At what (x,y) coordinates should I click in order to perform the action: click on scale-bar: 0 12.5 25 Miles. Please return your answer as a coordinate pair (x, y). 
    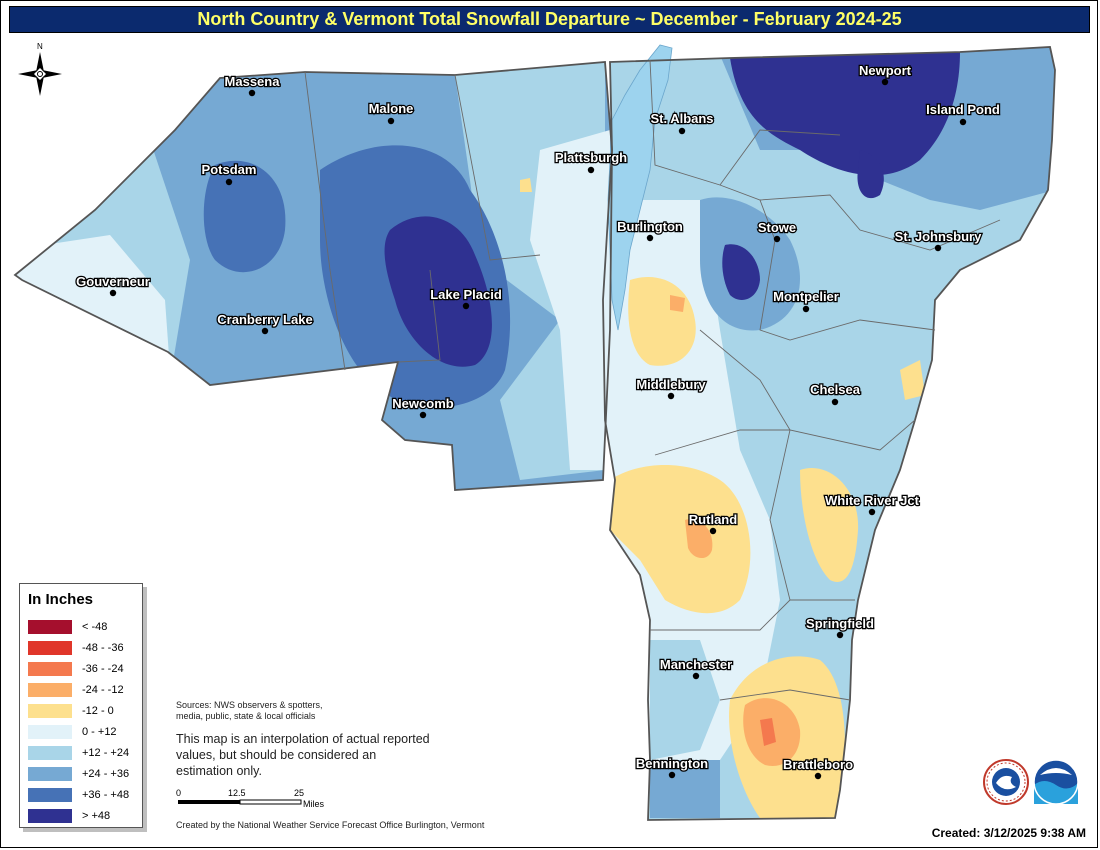
    Looking at the image, I should click on (250, 798).